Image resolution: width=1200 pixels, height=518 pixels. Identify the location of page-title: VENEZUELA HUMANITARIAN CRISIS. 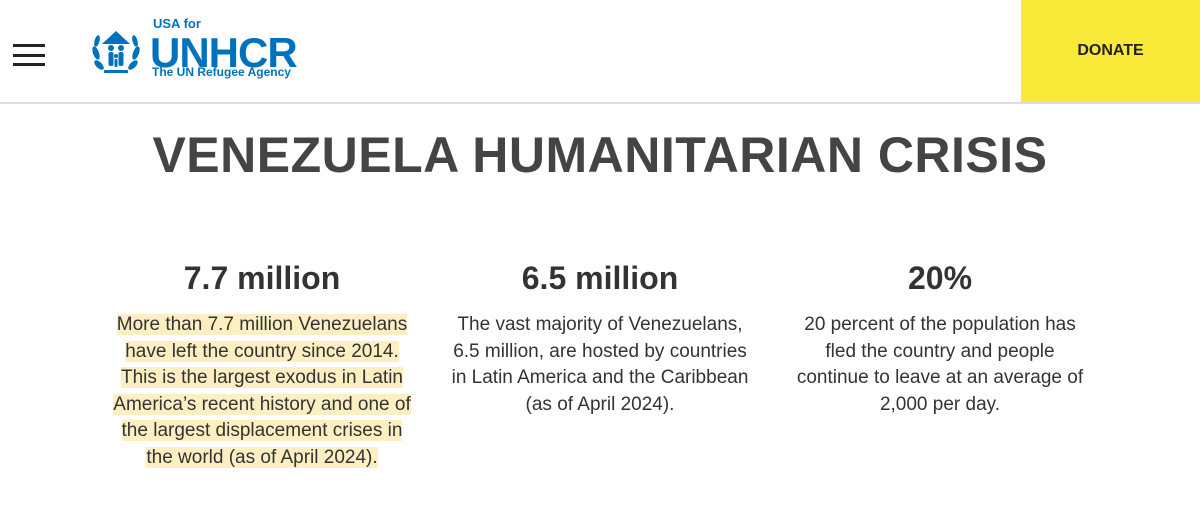
(600, 155).